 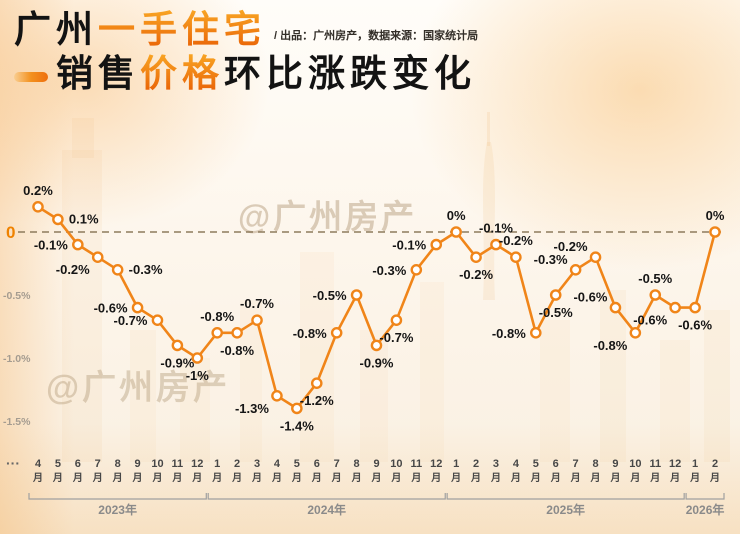 I want to click on title-highlight-property: 一手住宅, so click(x=182, y=29).